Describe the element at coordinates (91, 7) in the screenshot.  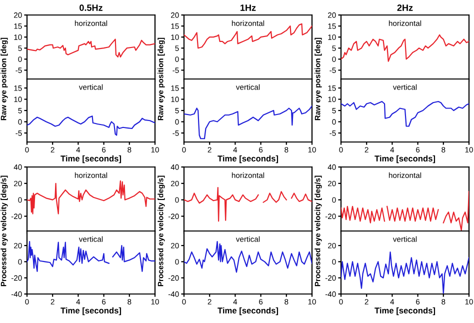
I see `chart-title: 0.5Hz` at that location.